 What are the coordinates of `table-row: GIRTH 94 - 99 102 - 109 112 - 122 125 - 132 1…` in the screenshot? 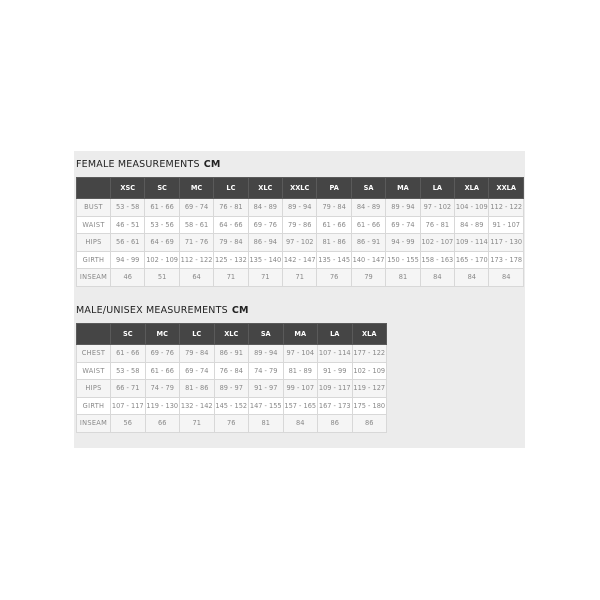 It's located at (300, 259).